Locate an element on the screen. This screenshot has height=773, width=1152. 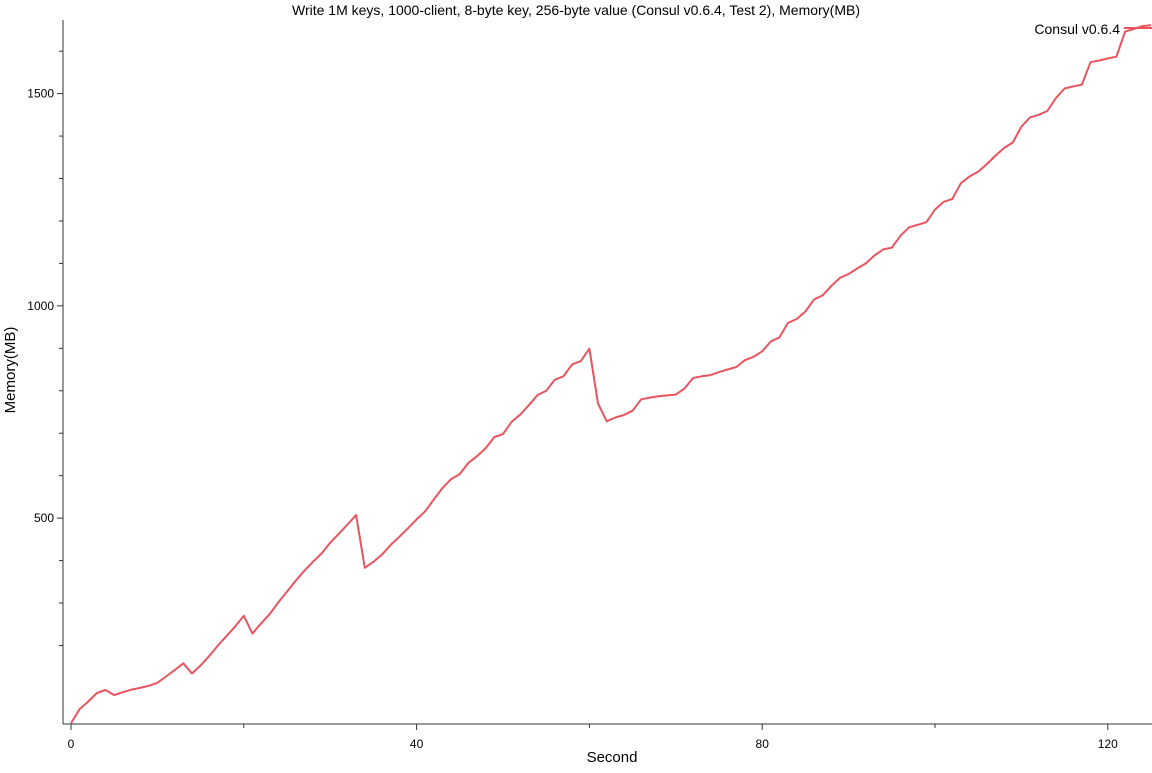
x-axis-label: Second is located at coordinates (612, 757).